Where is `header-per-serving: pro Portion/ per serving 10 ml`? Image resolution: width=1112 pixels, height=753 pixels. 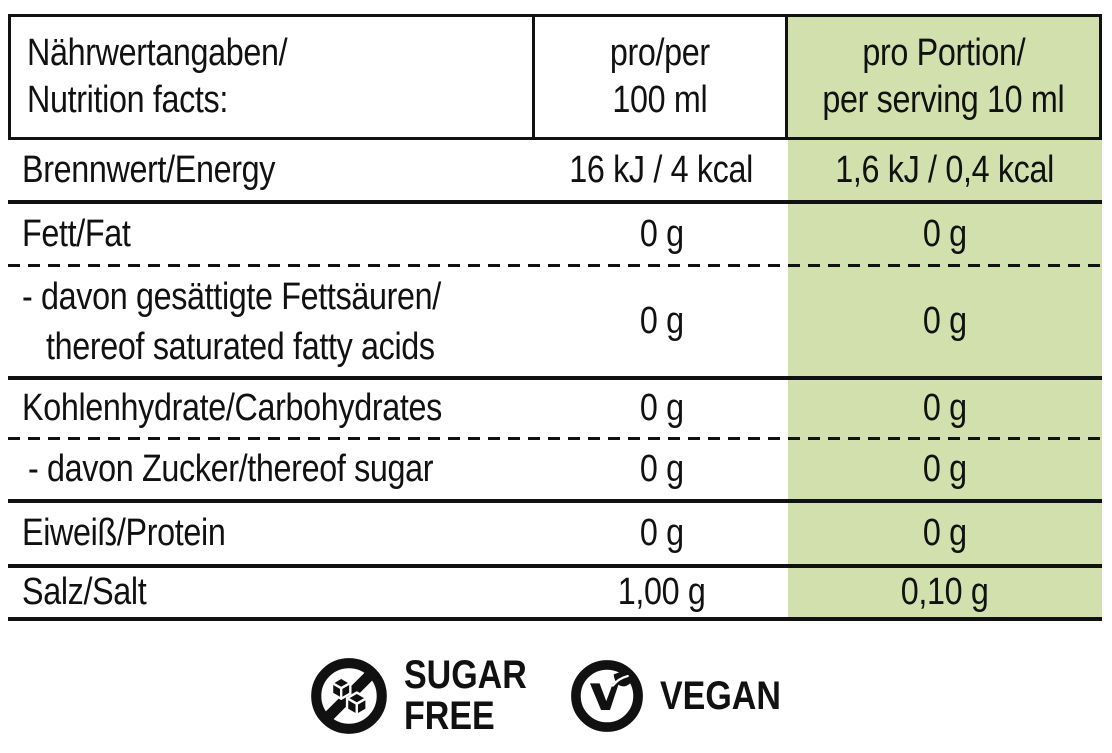 header-per-serving: pro Portion/ per serving 10 ml is located at coordinates (945, 77).